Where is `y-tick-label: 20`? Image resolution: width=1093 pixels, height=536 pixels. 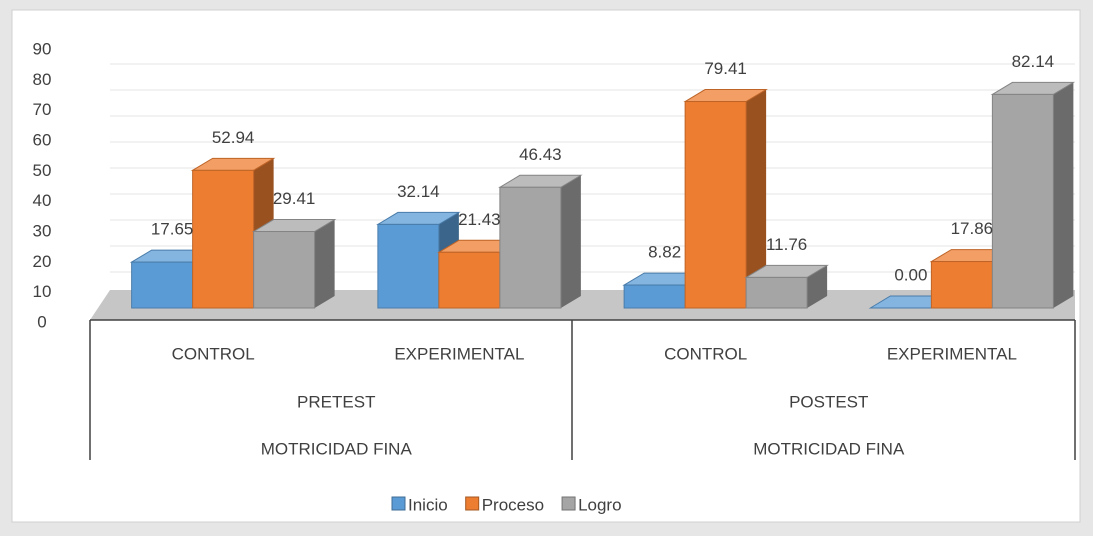 y-tick-label: 20 is located at coordinates (42, 261).